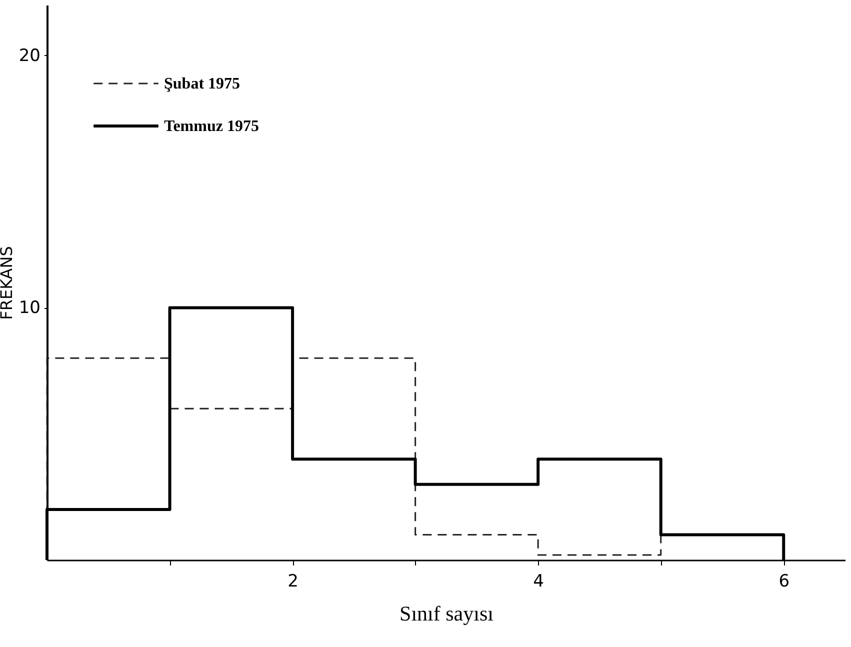 The width and height of the screenshot is (851, 647). What do you see at coordinates (293, 582) in the screenshot?
I see `x-tick-label: 2` at bounding box center [293, 582].